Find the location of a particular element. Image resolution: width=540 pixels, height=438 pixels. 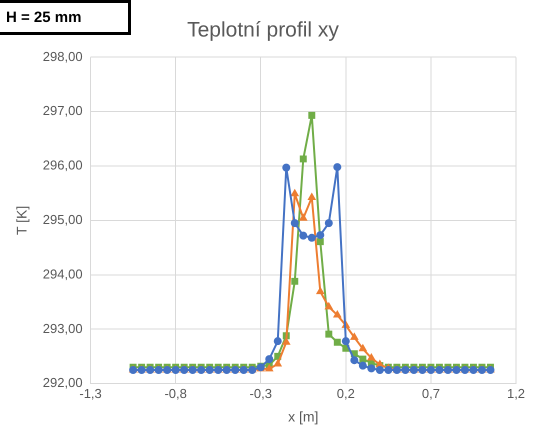

y-tick-label: 293,00 is located at coordinates (62, 328).